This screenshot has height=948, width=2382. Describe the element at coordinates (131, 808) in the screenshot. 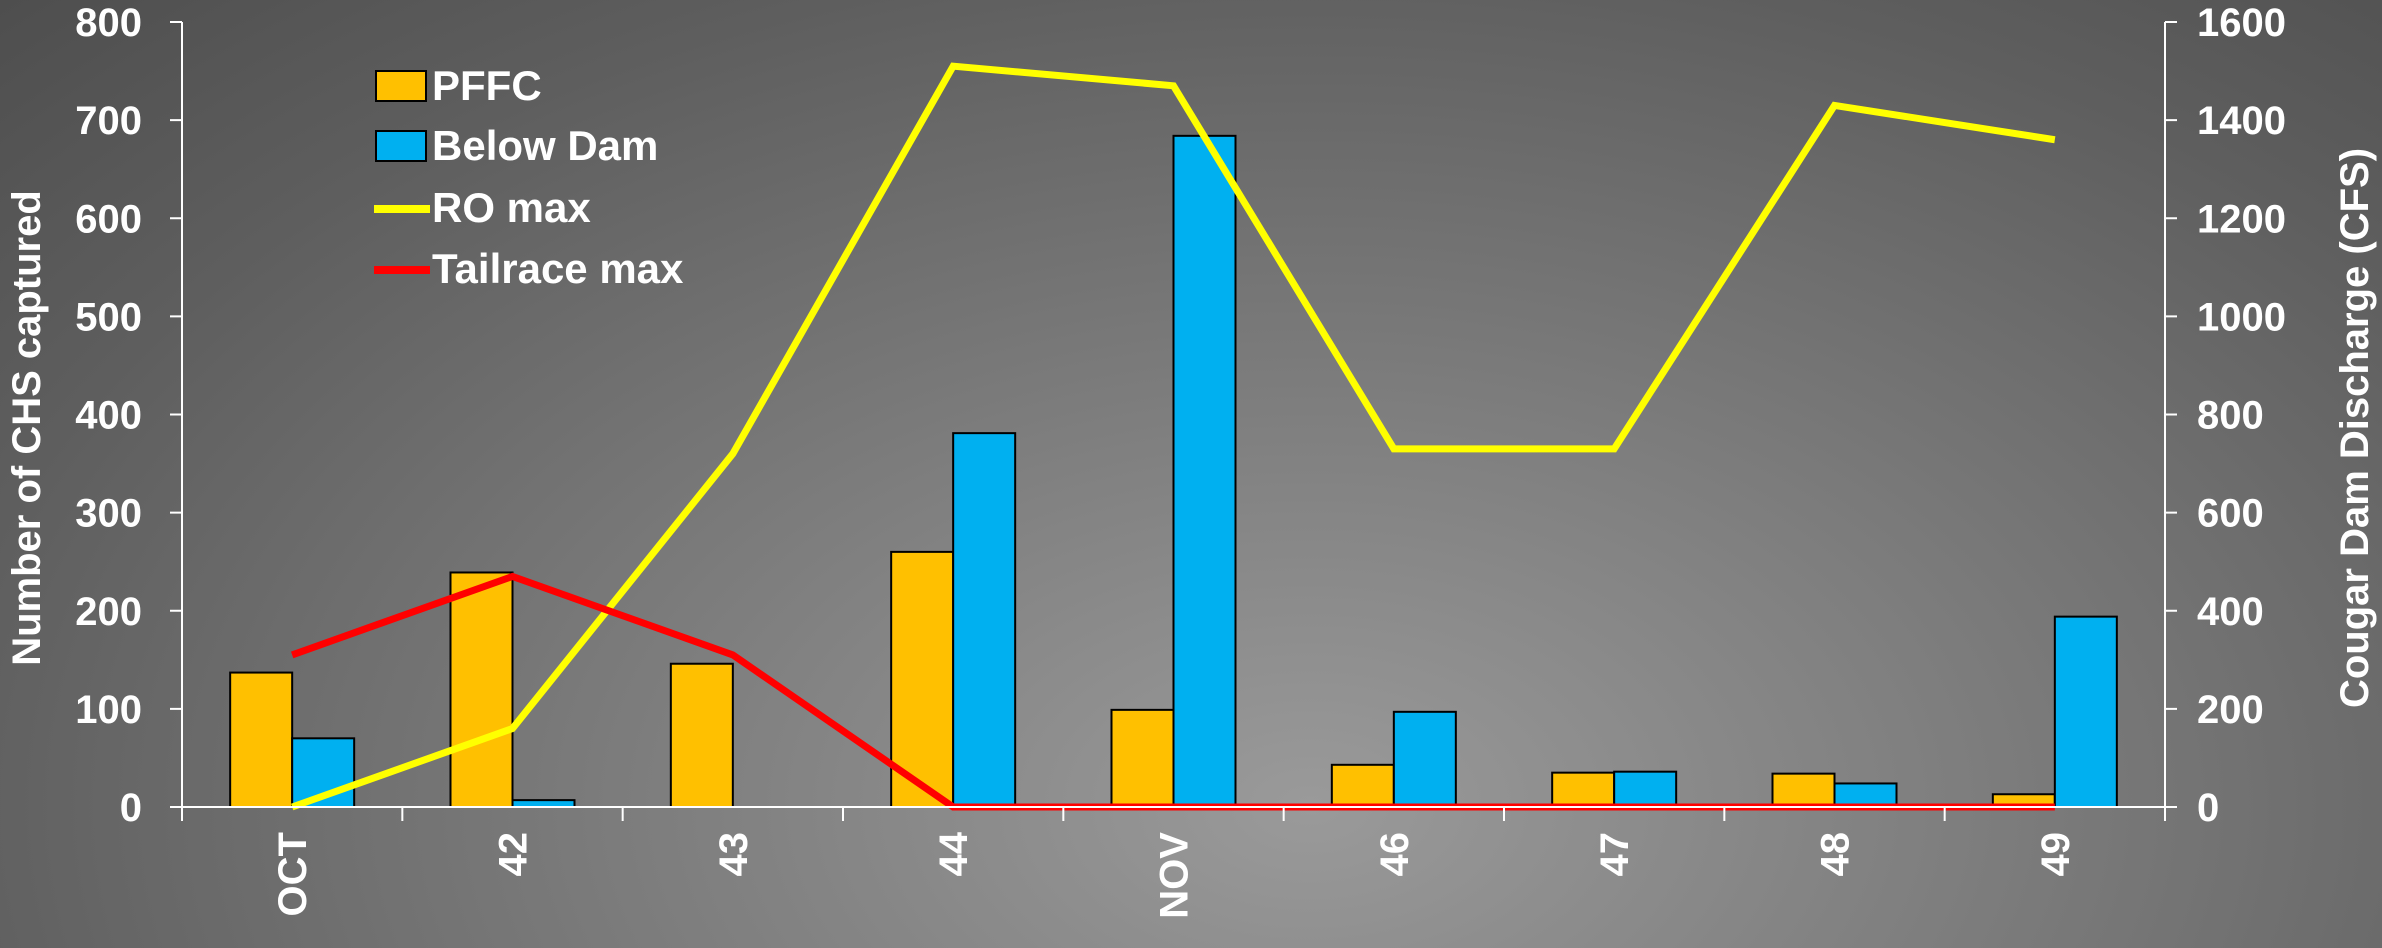

I see `y-tick-label-left: 0` at that location.